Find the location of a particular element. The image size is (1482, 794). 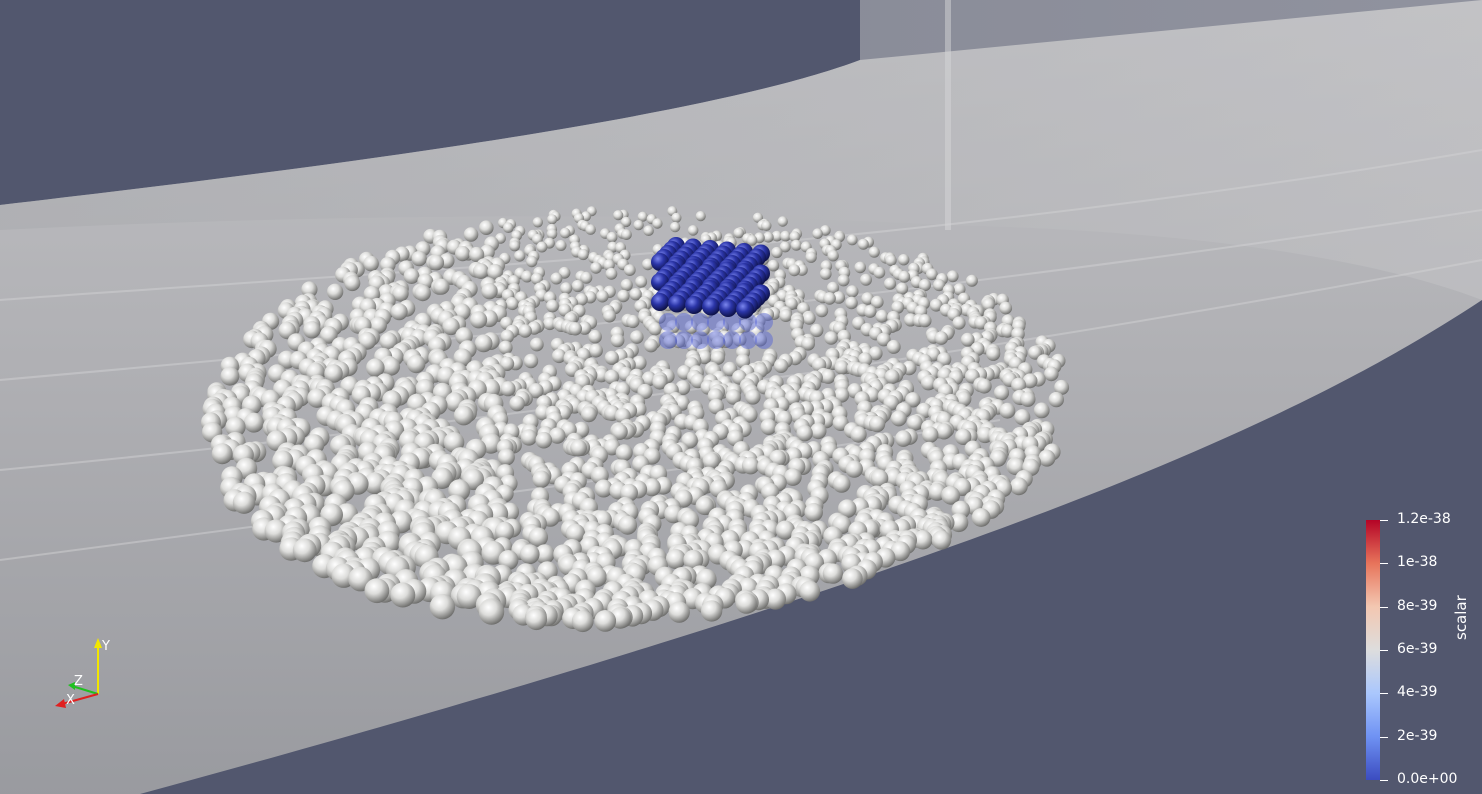

z-axis-arrow is located at coordinates (71, 686).